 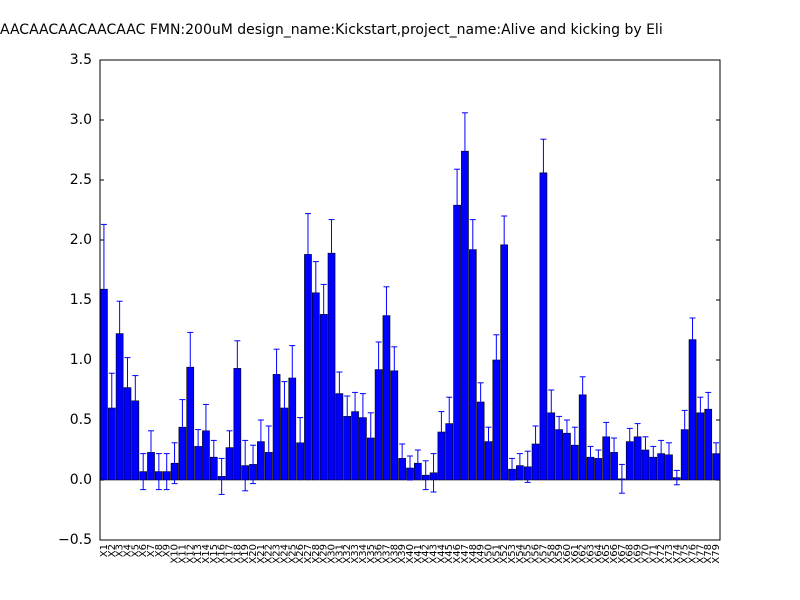 What do you see at coordinates (583, 554) in the screenshot?
I see `x-tick-label: X62` at bounding box center [583, 554].